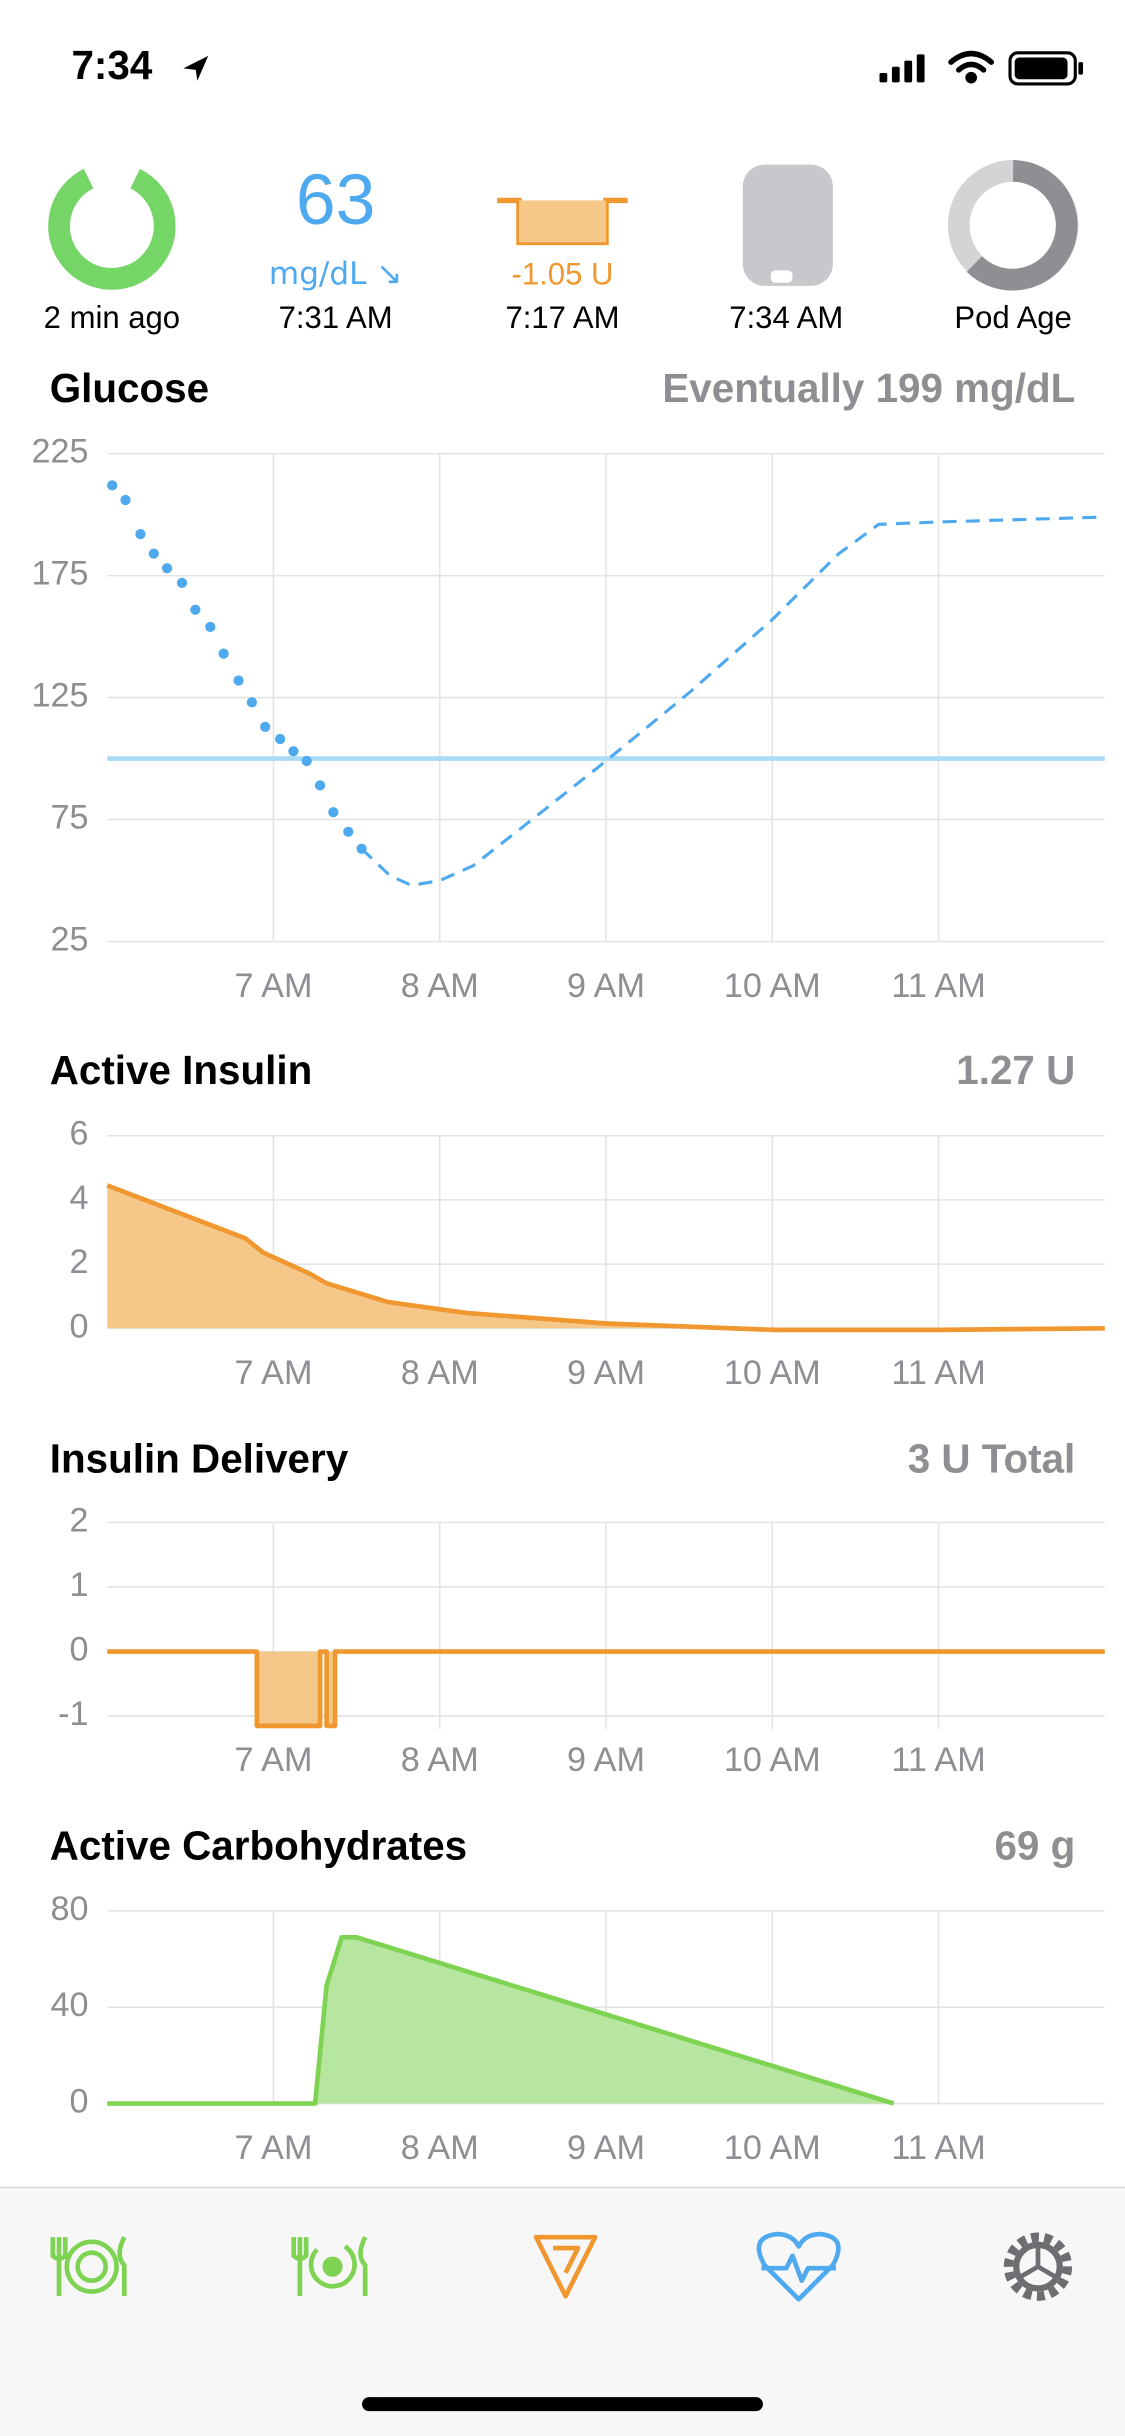 This screenshot has width=1125, height=2436. What do you see at coordinates (1038, 2266) in the screenshot?
I see `settings-tab` at bounding box center [1038, 2266].